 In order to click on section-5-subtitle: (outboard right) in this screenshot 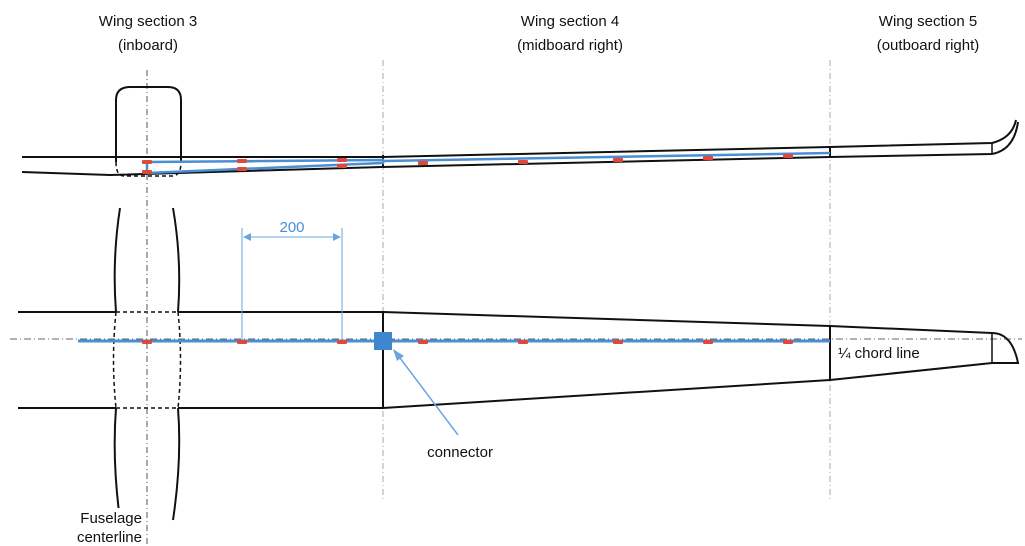, I will do `click(928, 45)`.